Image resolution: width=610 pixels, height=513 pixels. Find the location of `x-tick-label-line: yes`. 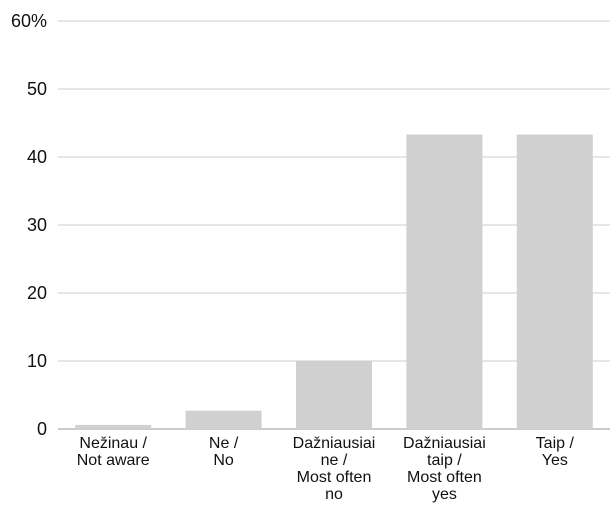

x-tick-label-line: yes is located at coordinates (444, 494).